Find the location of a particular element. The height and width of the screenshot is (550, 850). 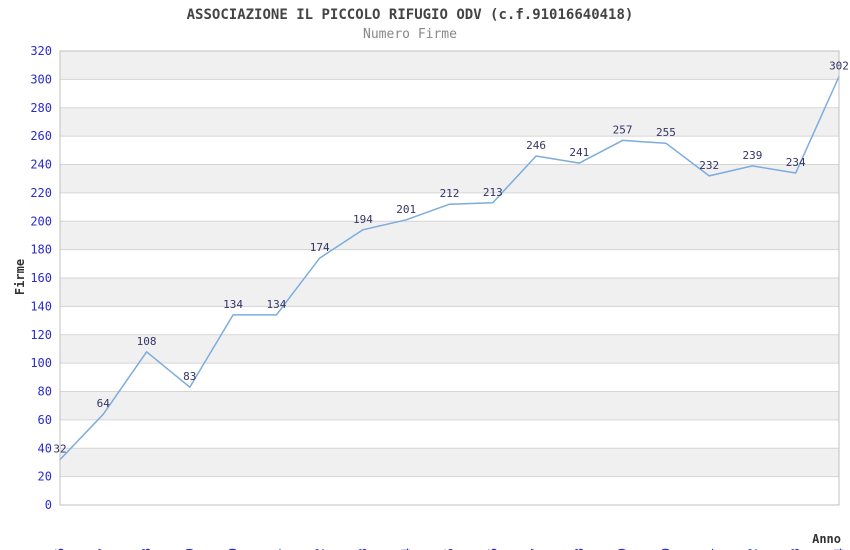

chart-subtitle: Numero Firme is located at coordinates (410, 34).